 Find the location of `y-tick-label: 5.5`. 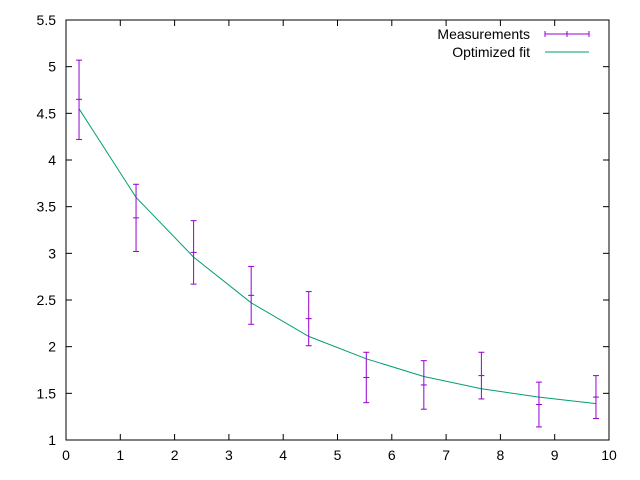

y-tick-label: 5.5 is located at coordinates (47, 20).